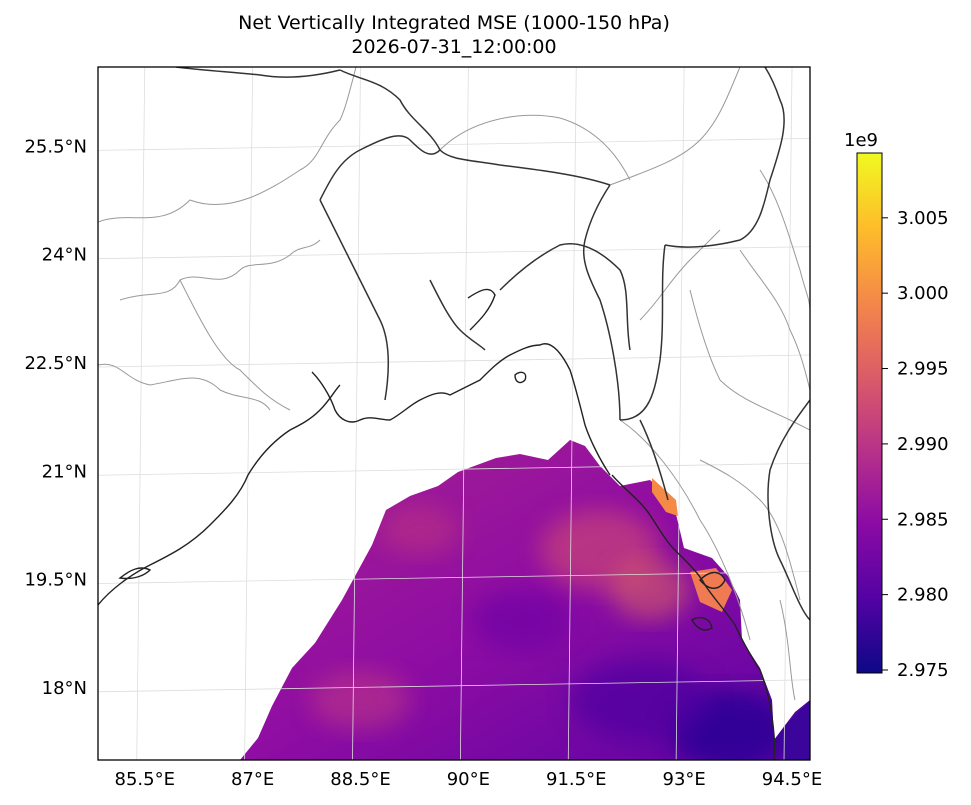  I want to click on colorbar-tick-label: 3.000, so click(923, 293).